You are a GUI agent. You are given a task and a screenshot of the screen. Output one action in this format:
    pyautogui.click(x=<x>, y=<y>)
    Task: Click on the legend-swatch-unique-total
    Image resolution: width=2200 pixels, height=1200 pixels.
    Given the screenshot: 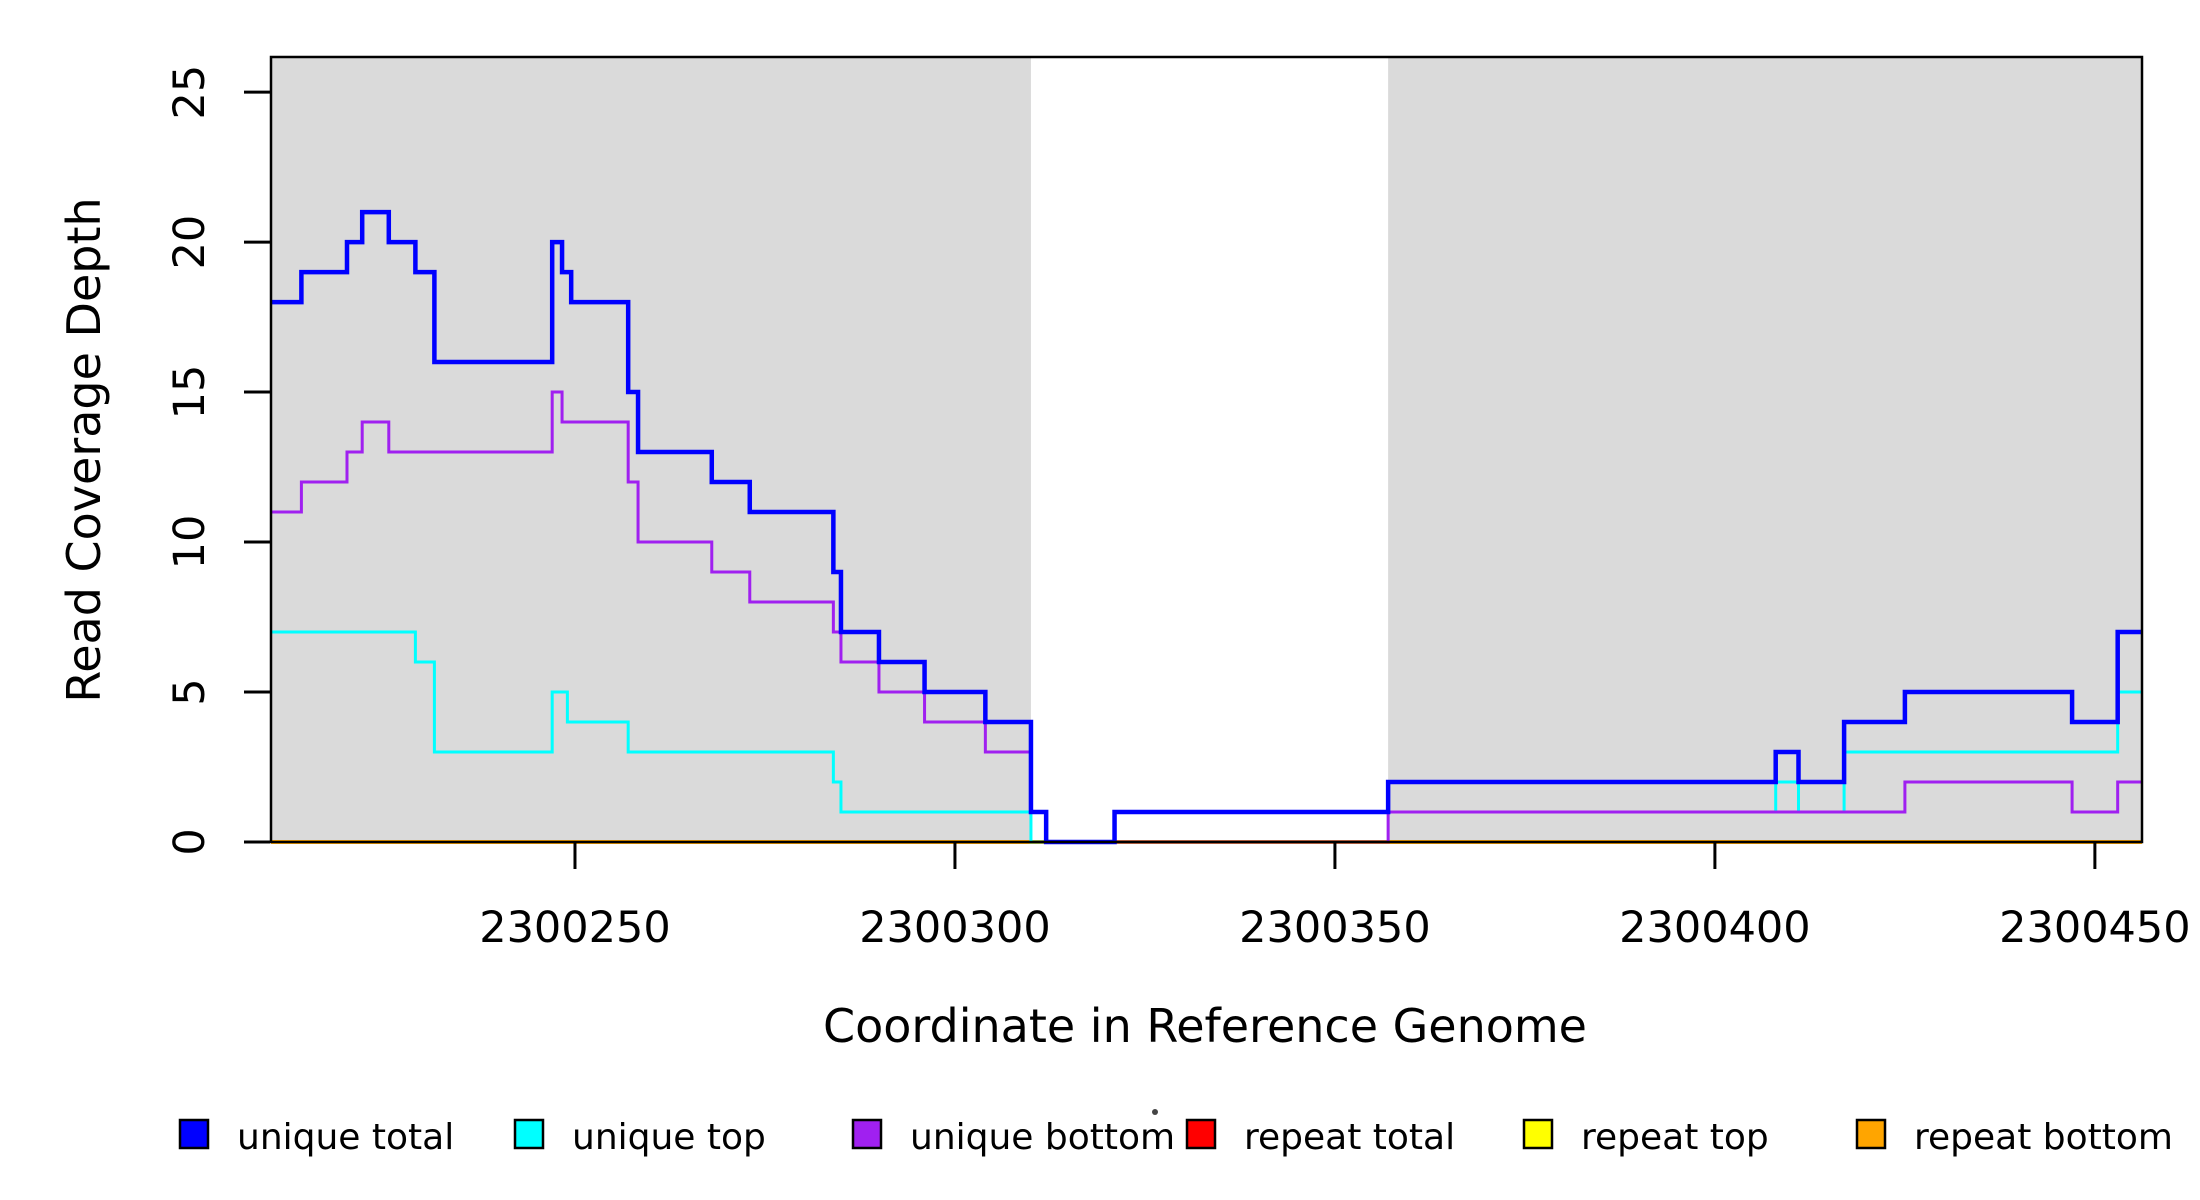 What is the action you would take?
    pyautogui.click(x=194, y=1134)
    